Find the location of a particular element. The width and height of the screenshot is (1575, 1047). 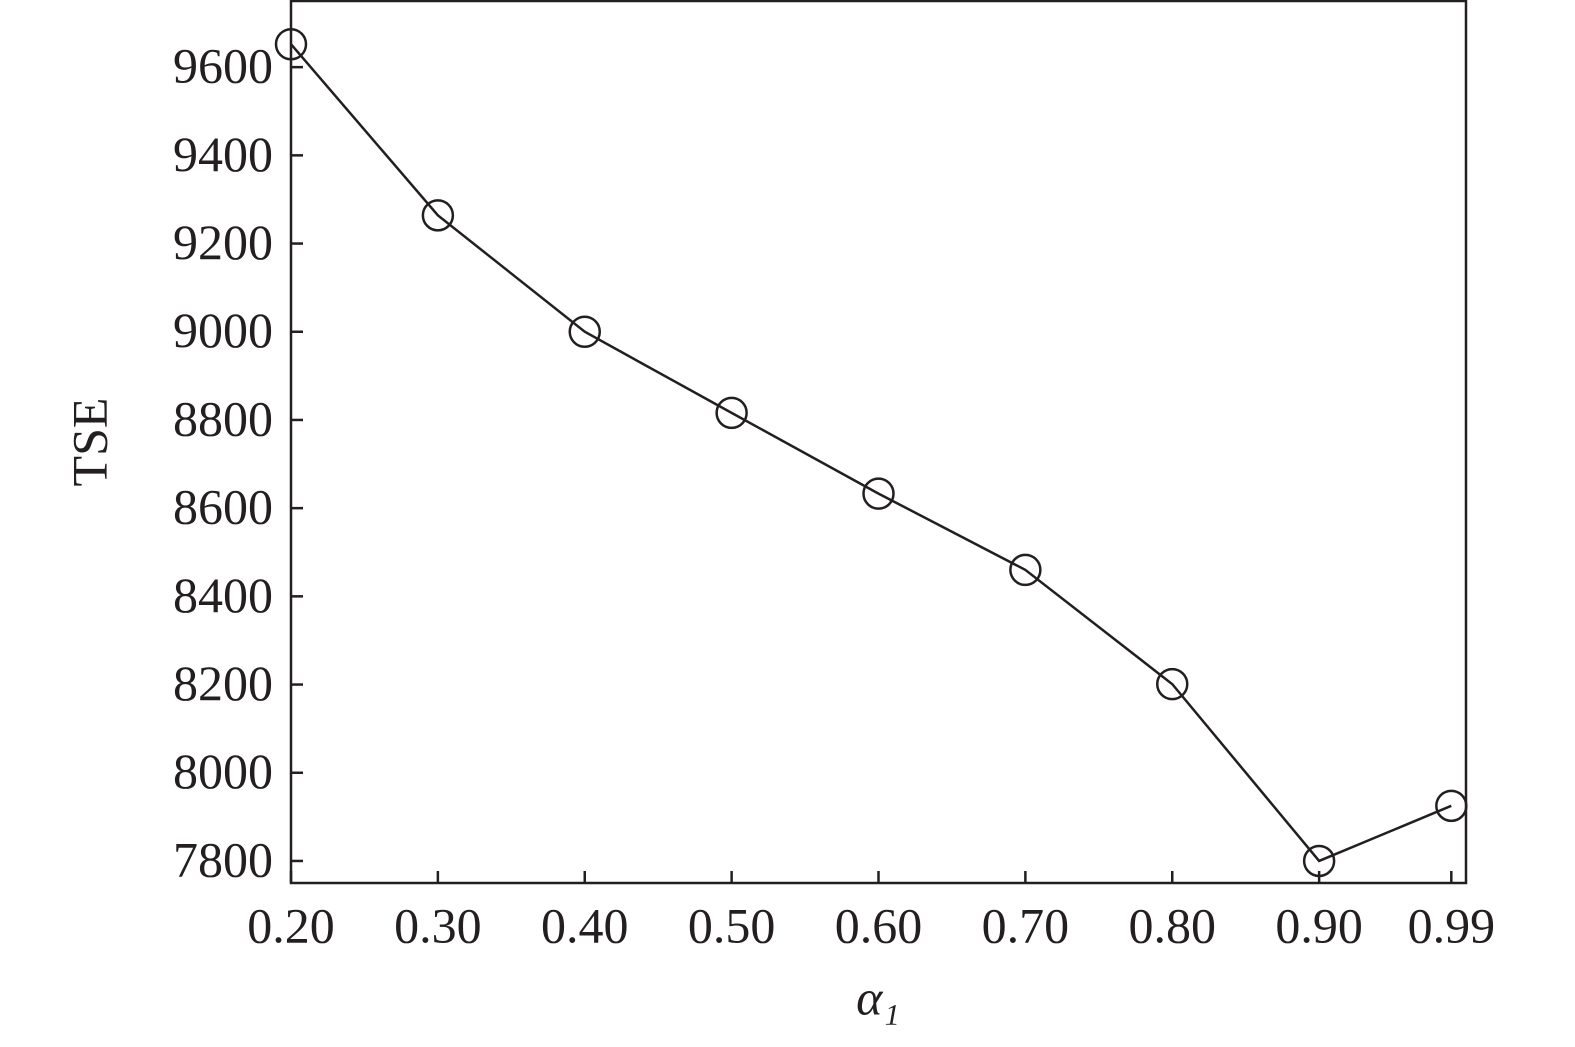

y-tick-label: 9200 is located at coordinates (223, 242).